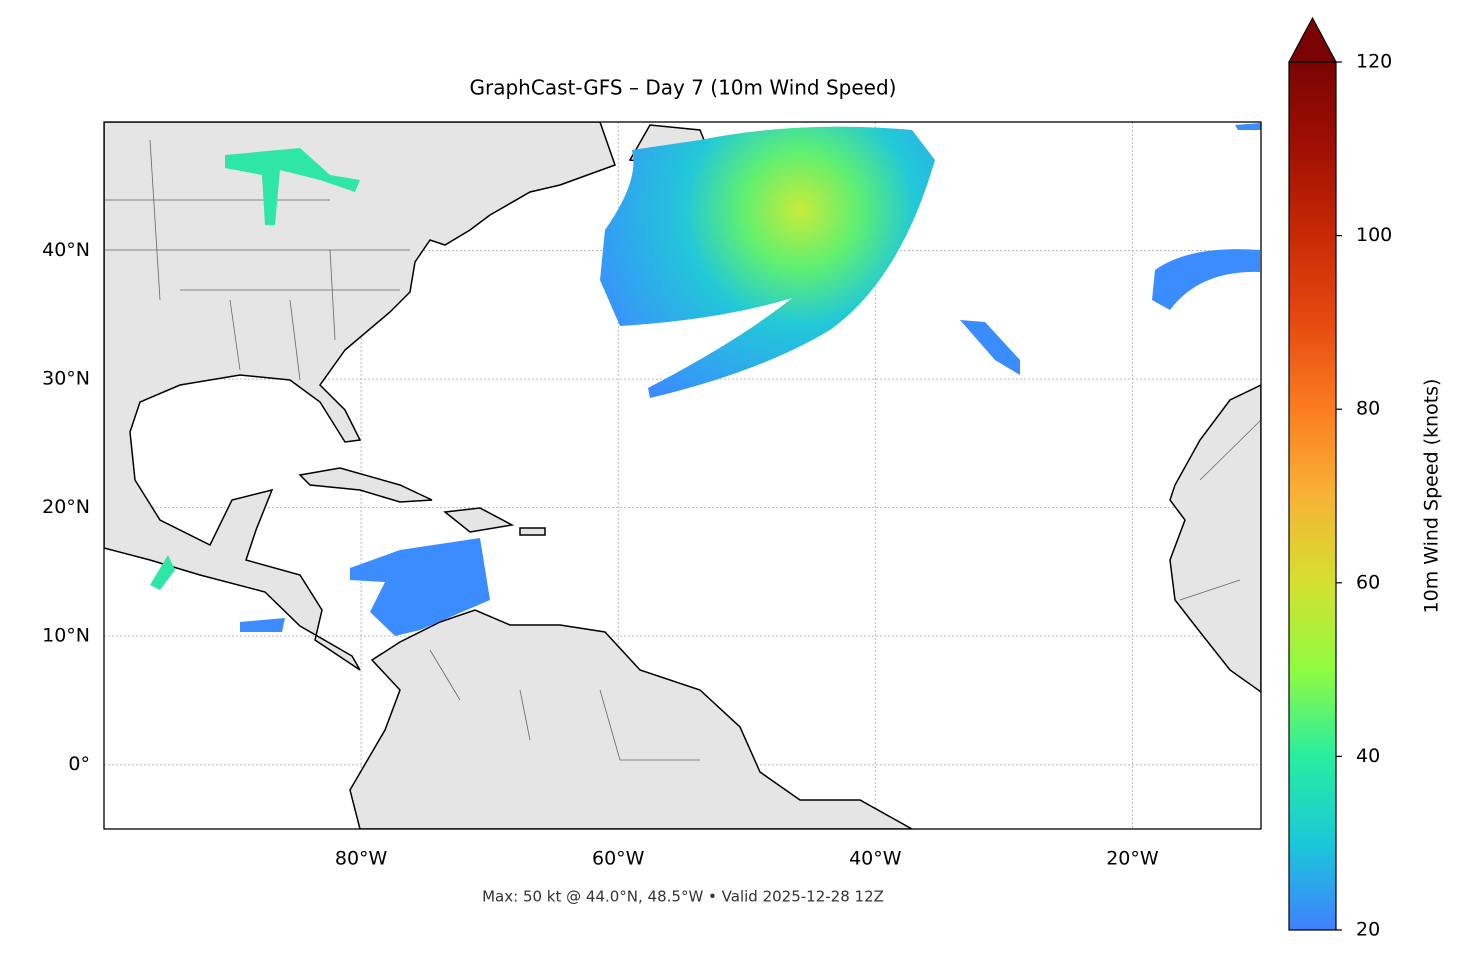 This screenshot has height=969, width=1466. Describe the element at coordinates (66, 507) in the screenshot. I see `y-tick-label: 20°N` at that location.